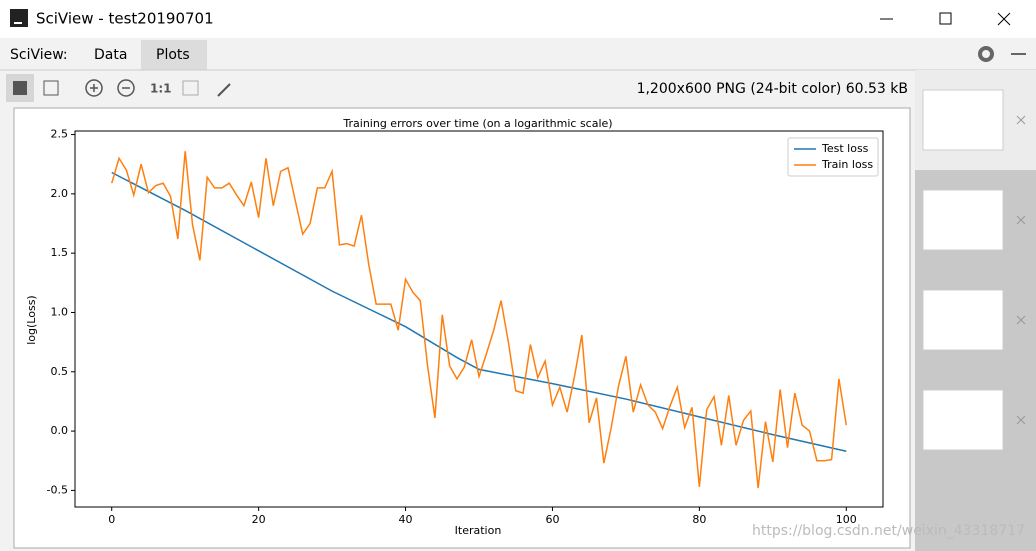 Image resolution: width=1036 pixels, height=551 pixels. Describe the element at coordinates (259, 519) in the screenshot. I see `x-tick-label: 20` at that location.